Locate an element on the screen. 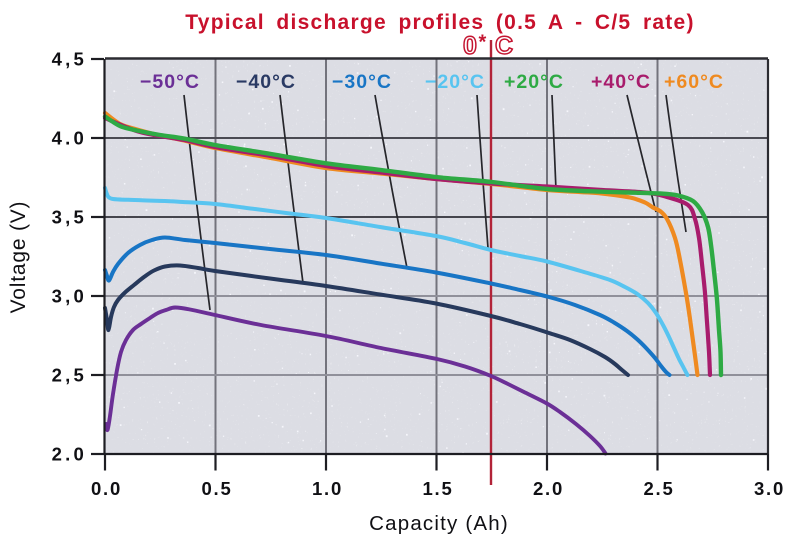  svg-text: 3,0 is located at coordinates (69, 296).